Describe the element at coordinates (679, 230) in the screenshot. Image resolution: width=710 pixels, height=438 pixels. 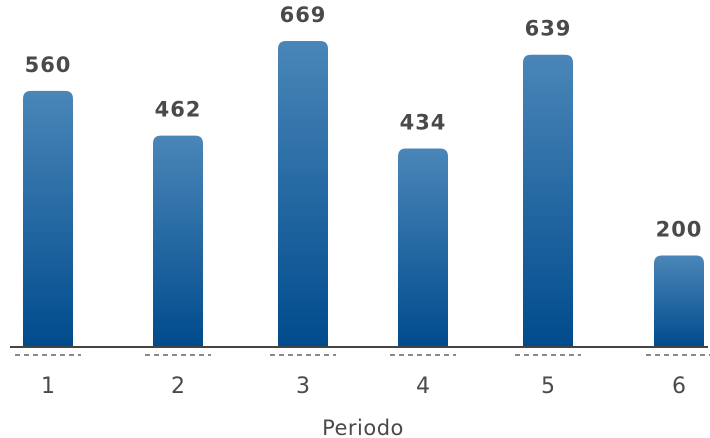
I see `value-label-6: 200` at that location.